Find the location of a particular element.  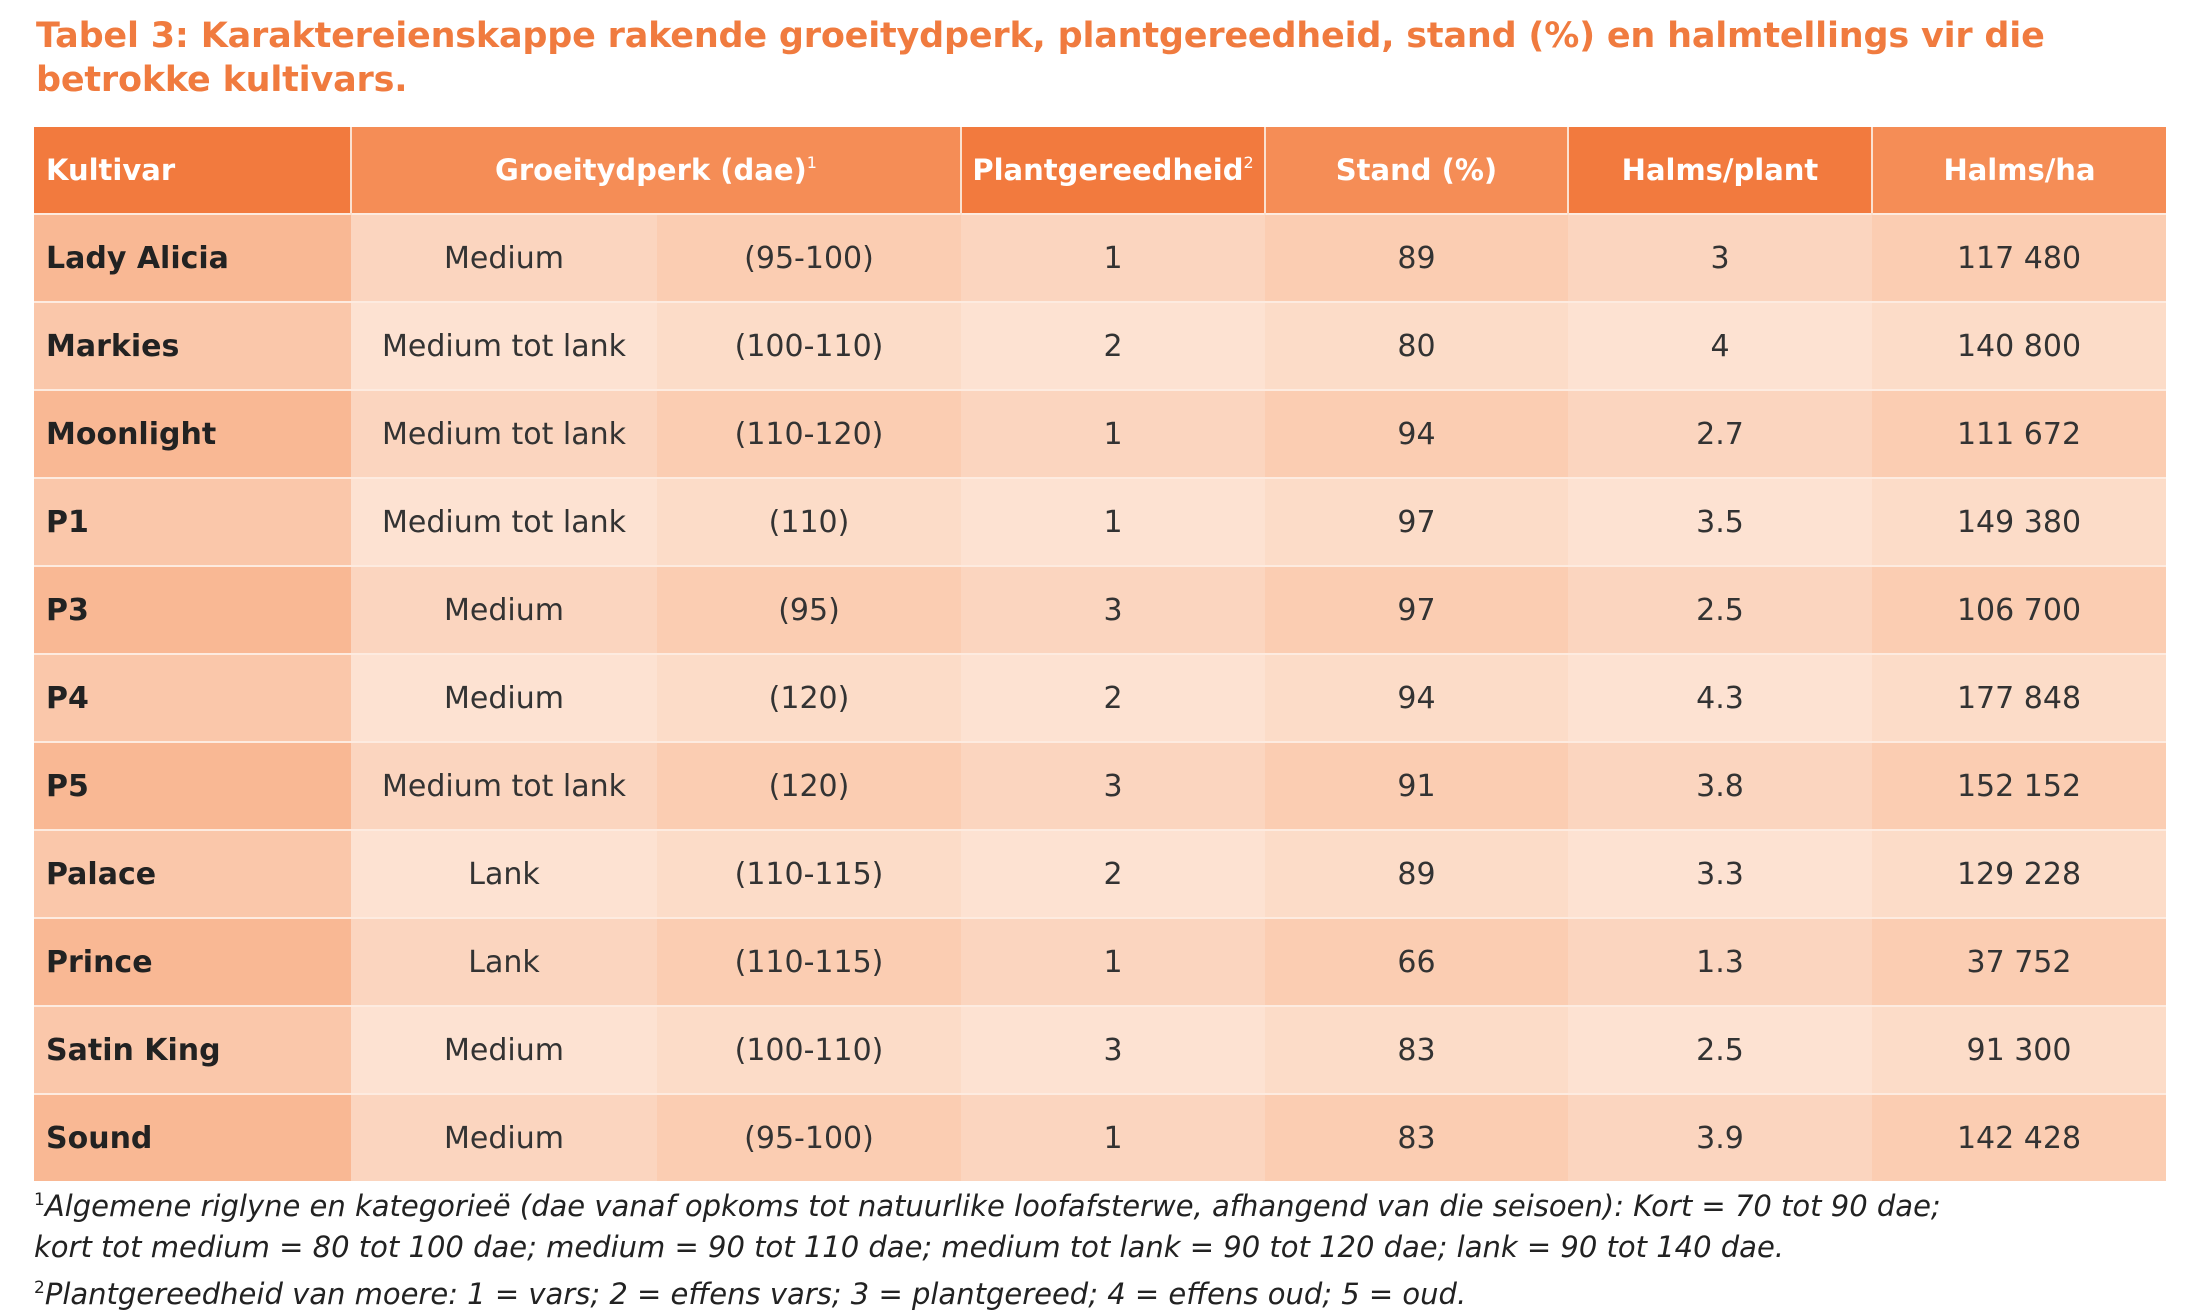

header-groeitydperk: Groeitydperk (dae)1 is located at coordinates (656, 170).